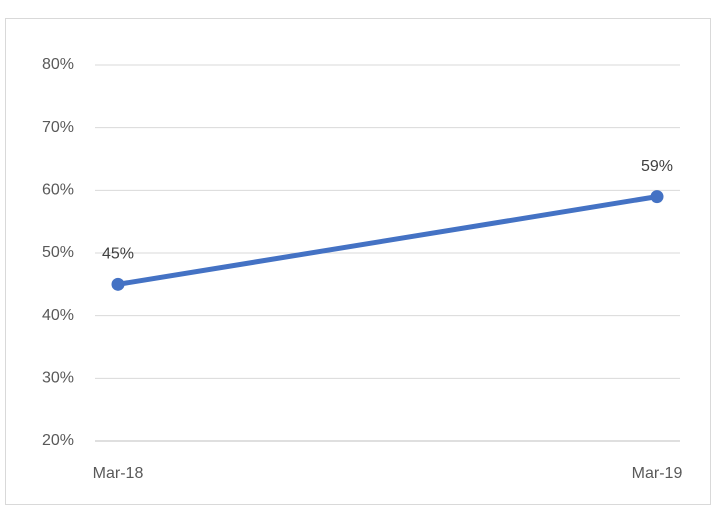 This screenshot has height=509, width=716. What do you see at coordinates (118, 254) in the screenshot?
I see `data-label: 45%` at bounding box center [118, 254].